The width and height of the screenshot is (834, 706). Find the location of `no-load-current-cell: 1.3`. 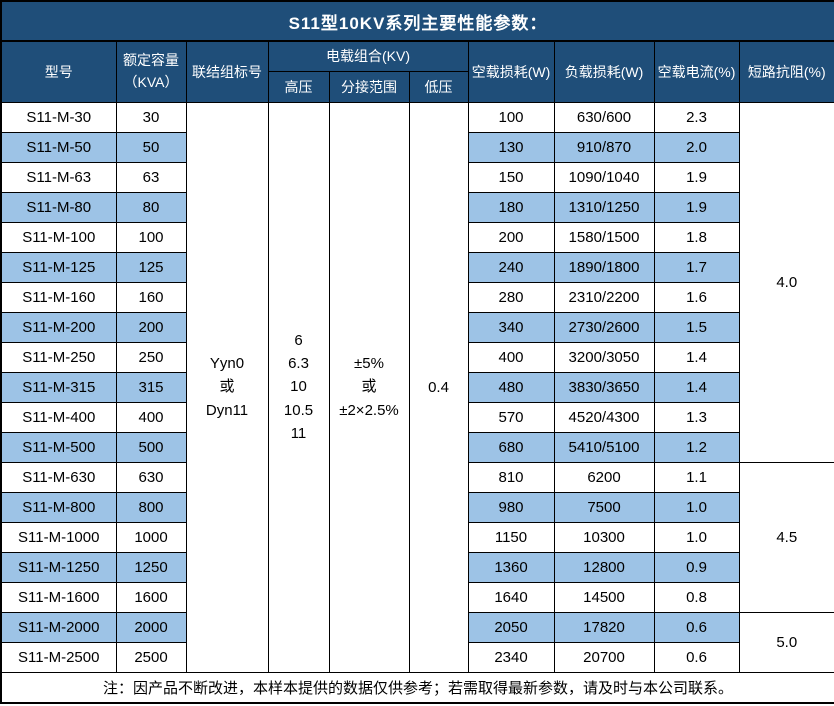

no-load-current-cell: 1.3 is located at coordinates (696, 417).